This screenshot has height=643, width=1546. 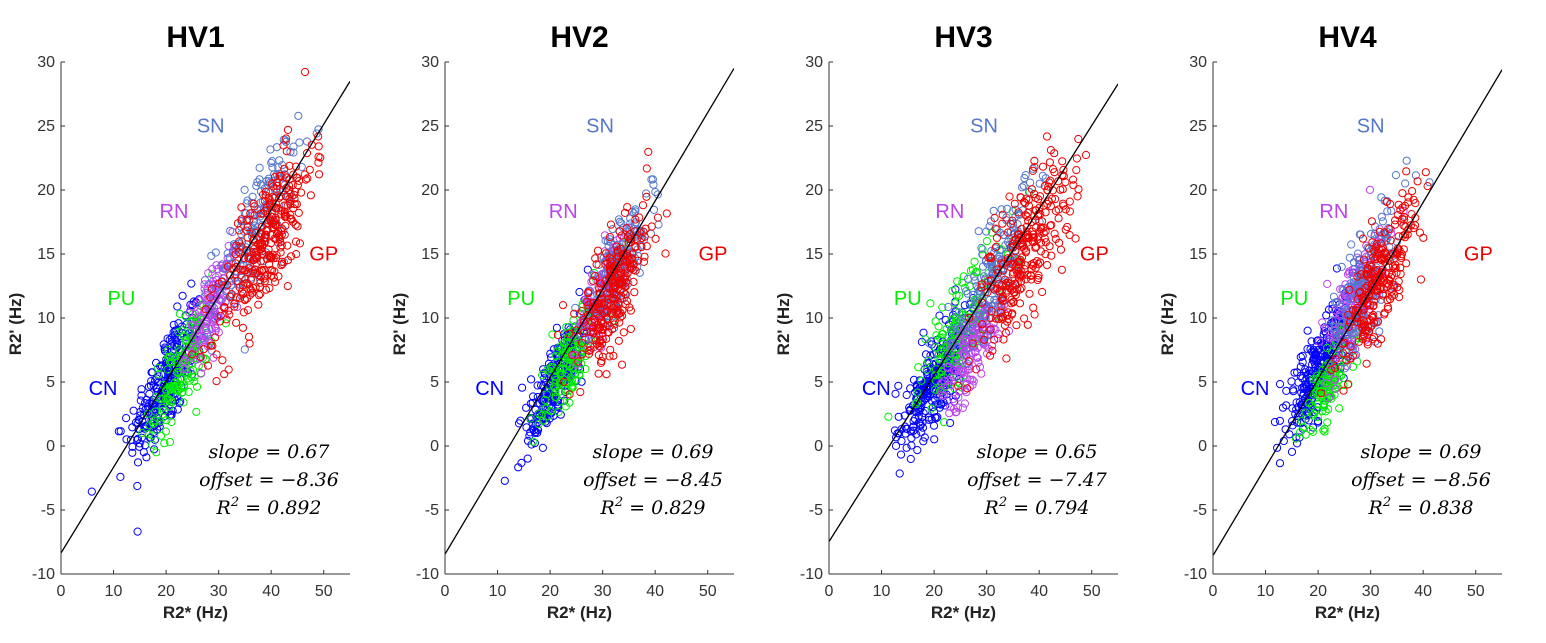 I want to click on y-tick-label: 10, so click(x=46, y=318).